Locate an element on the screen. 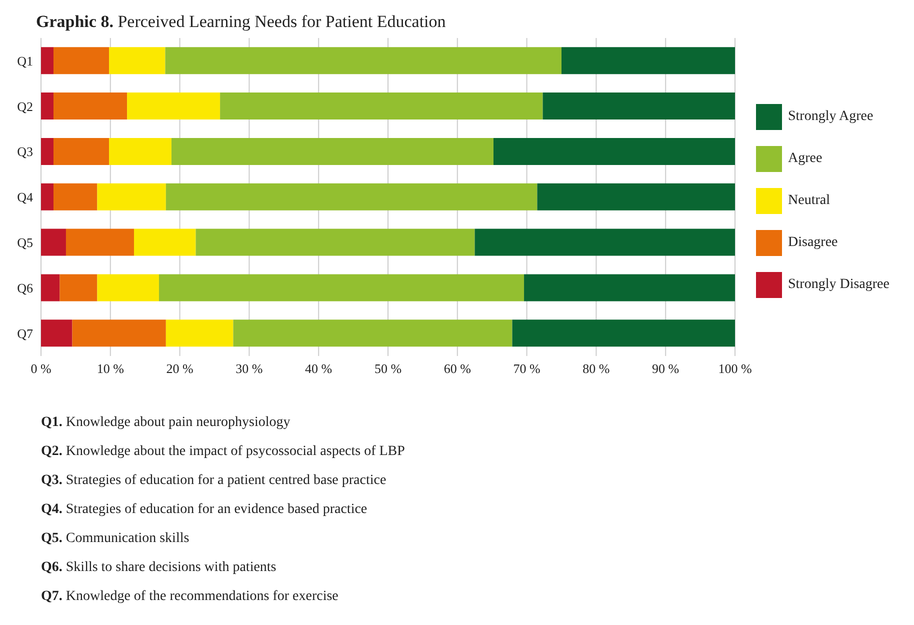 Image resolution: width=914 pixels, height=625 pixels. legend-label: Strongly Disagree is located at coordinates (839, 285).